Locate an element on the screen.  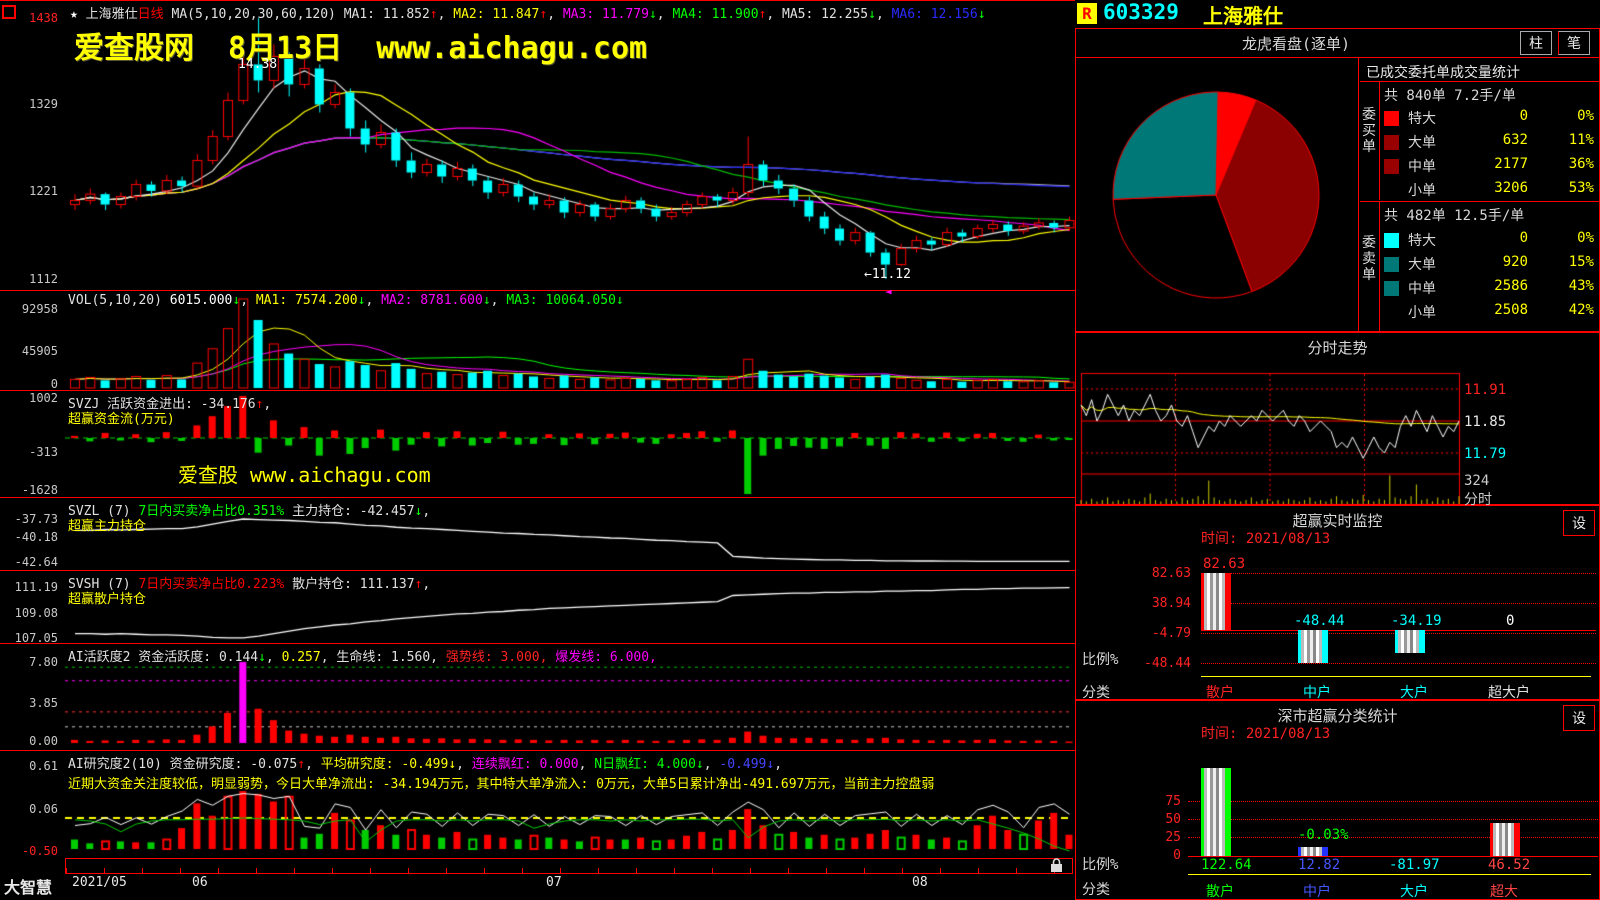
table-row: 中单 2586 43% is located at coordinates (1487, 289).